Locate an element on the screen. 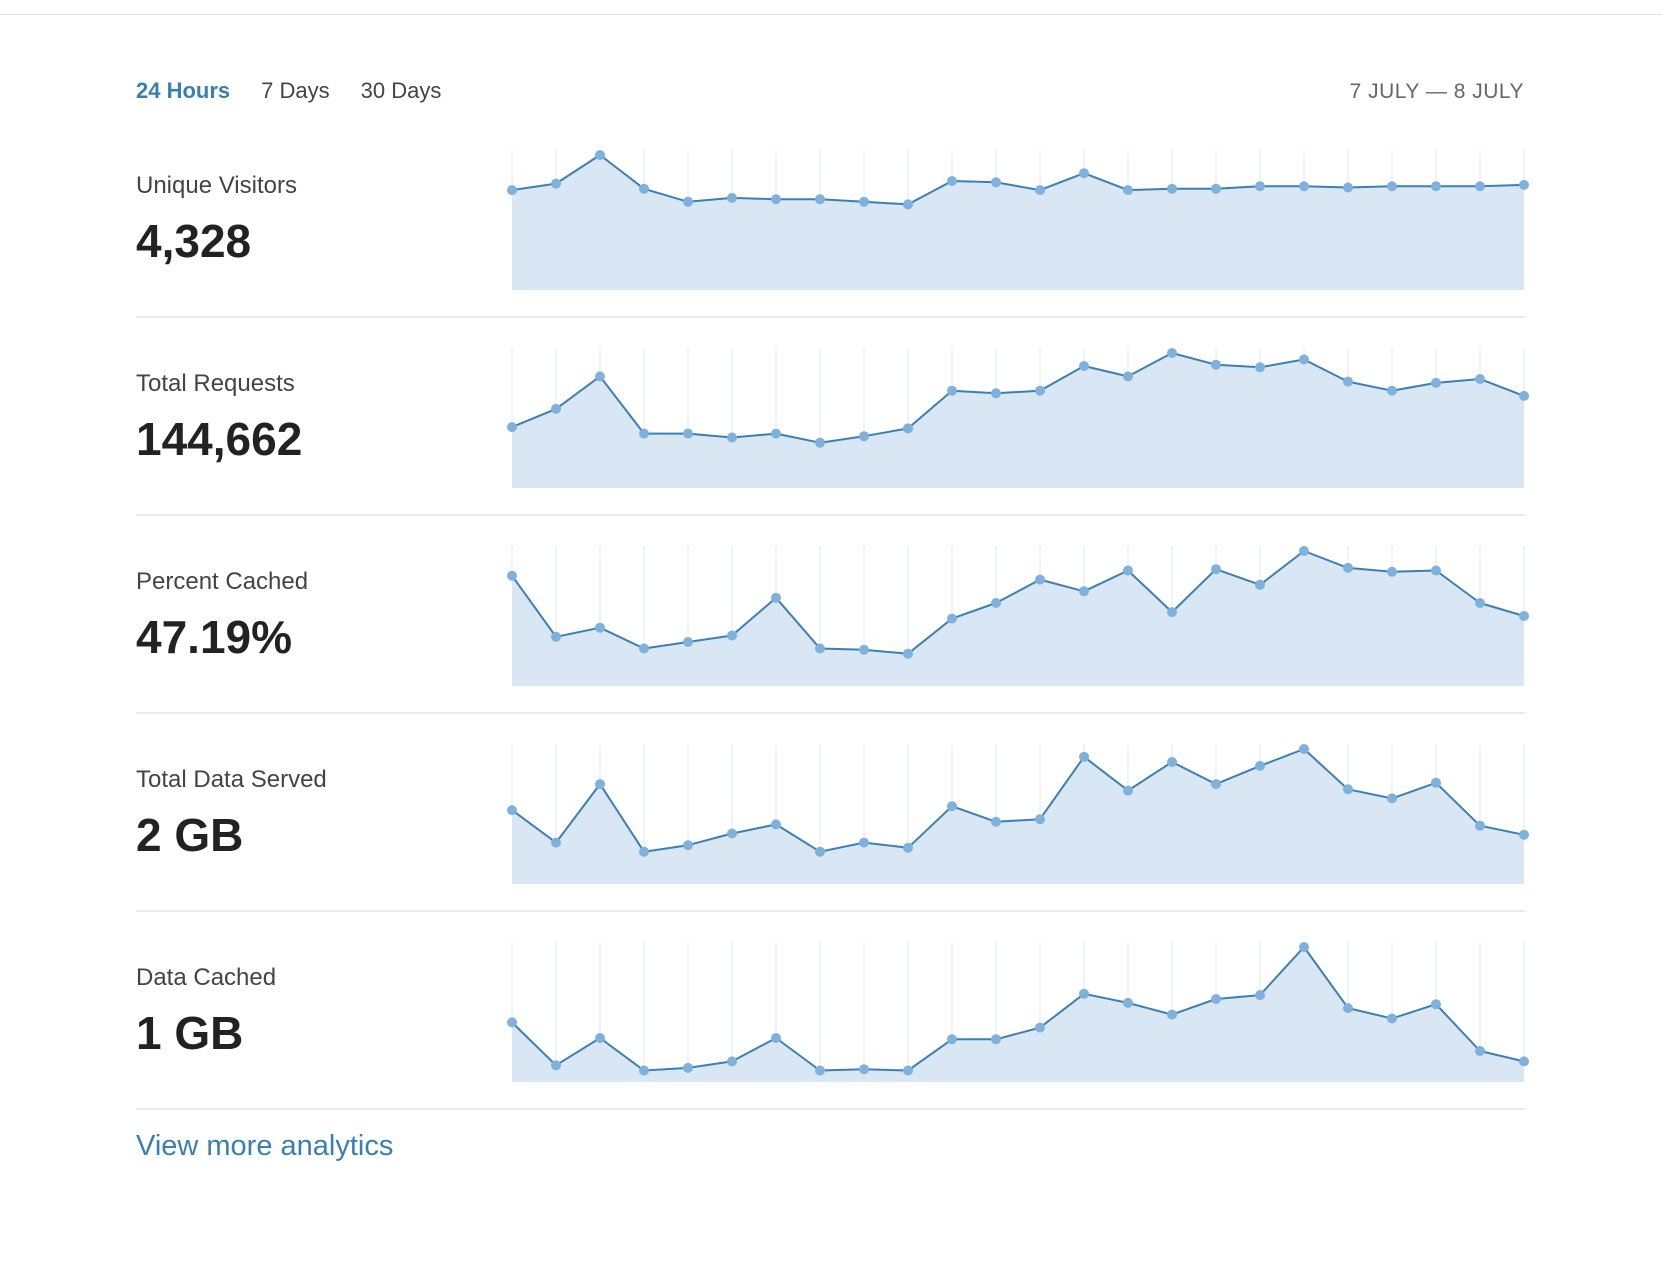  metric-data-cached: Data Cached 1 GB is located at coordinates (832, 1041).